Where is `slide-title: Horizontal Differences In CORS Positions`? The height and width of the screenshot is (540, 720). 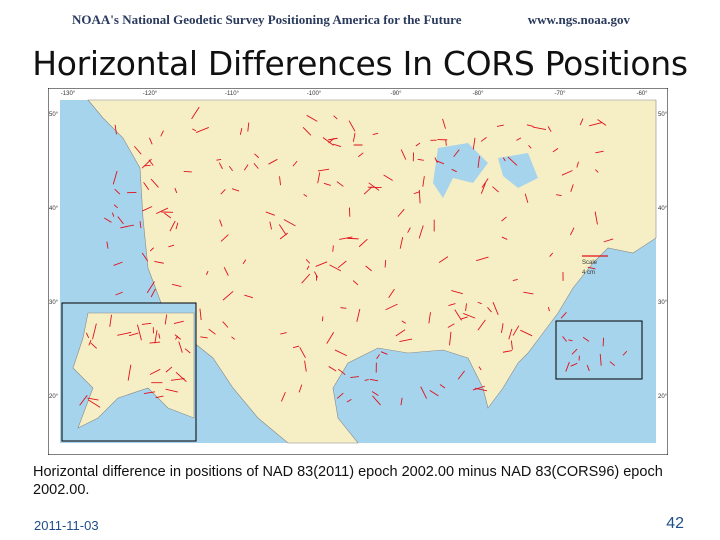 slide-title: Horizontal Differences In CORS Positions is located at coordinates (360, 63).